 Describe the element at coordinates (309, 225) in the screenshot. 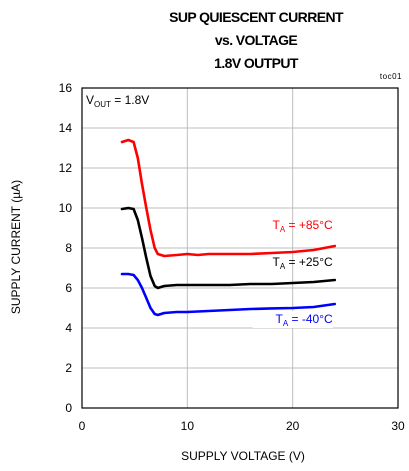

I see `series-label-rest: = +85°C` at that location.